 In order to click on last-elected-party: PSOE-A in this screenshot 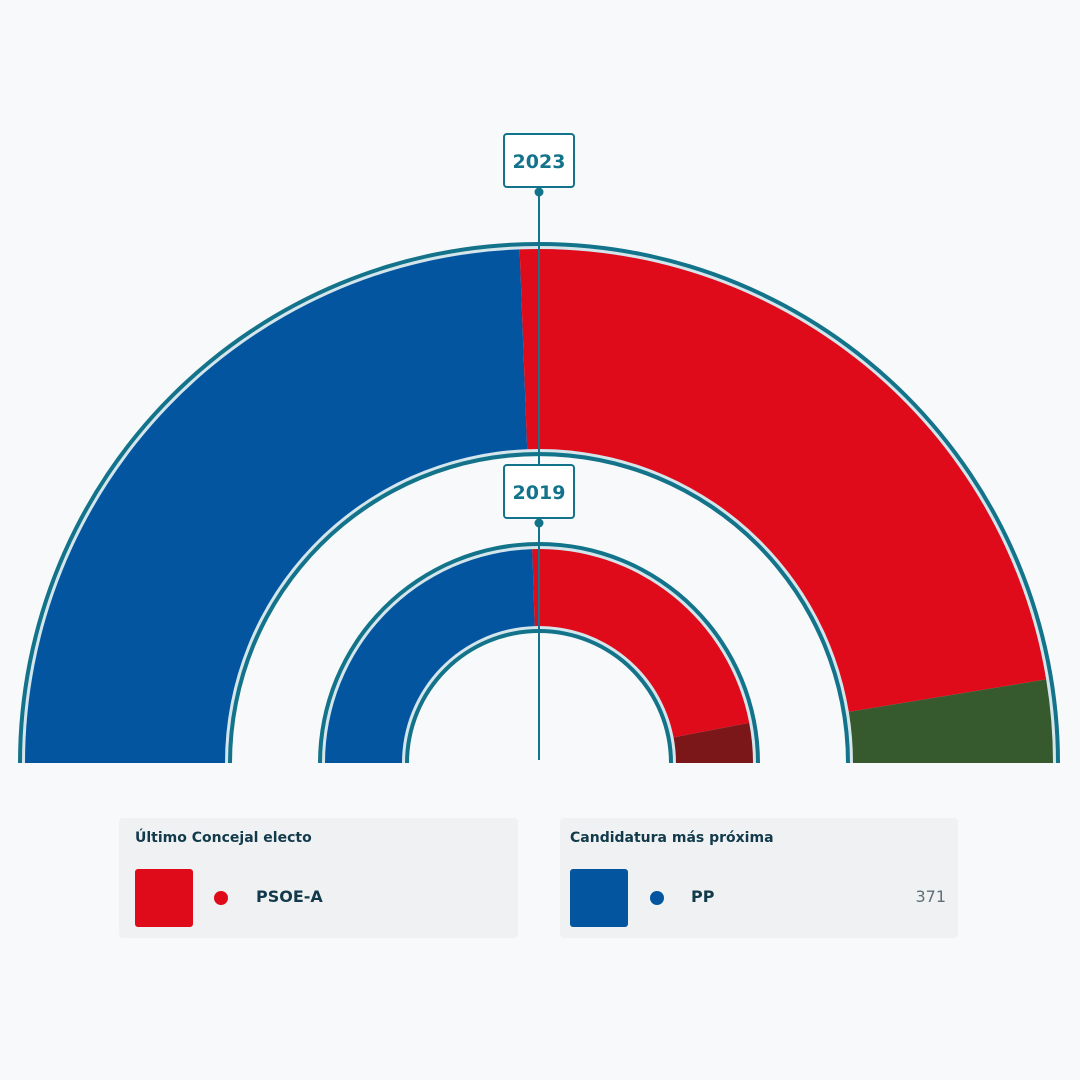, I will do `click(289, 896)`.